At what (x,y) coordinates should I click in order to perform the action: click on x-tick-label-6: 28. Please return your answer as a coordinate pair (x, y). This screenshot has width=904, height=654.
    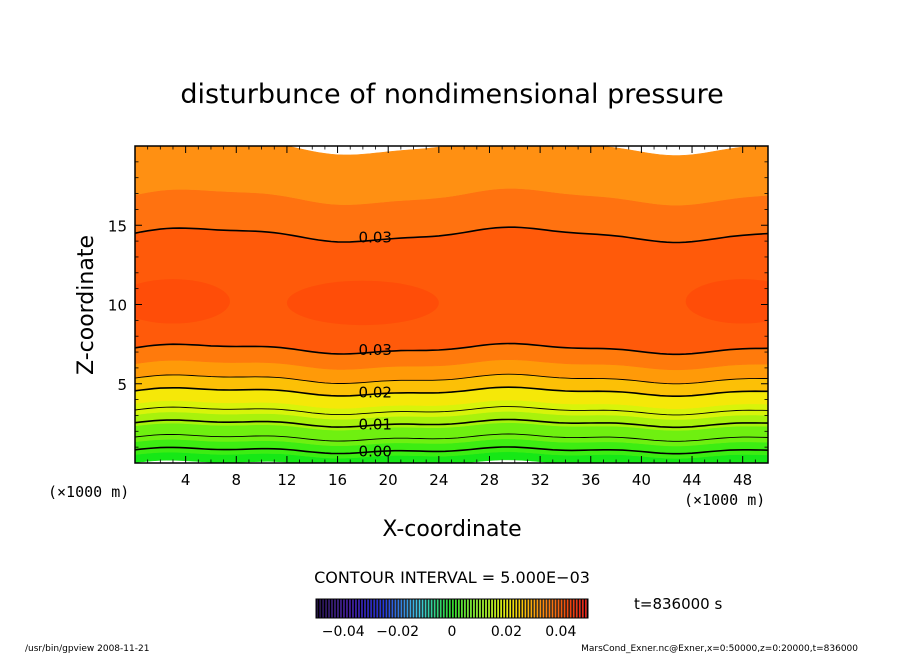
    Looking at the image, I should click on (489, 480).